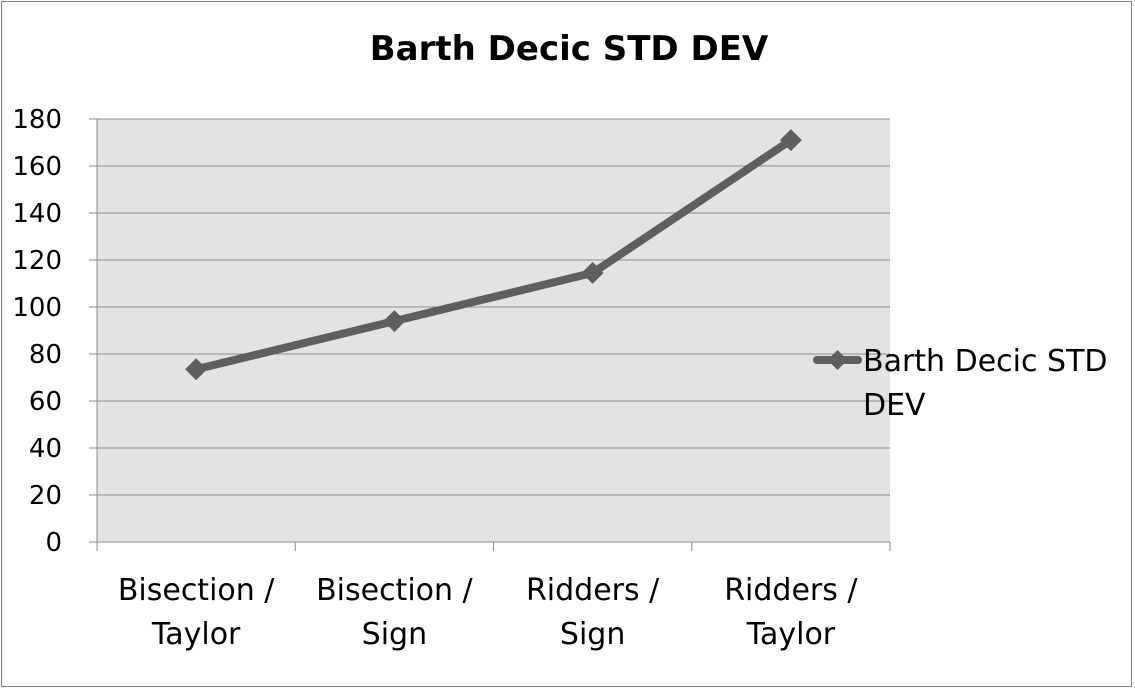  Describe the element at coordinates (985, 383) in the screenshot. I see `legend-label: Barth Decic STD DEV` at that location.